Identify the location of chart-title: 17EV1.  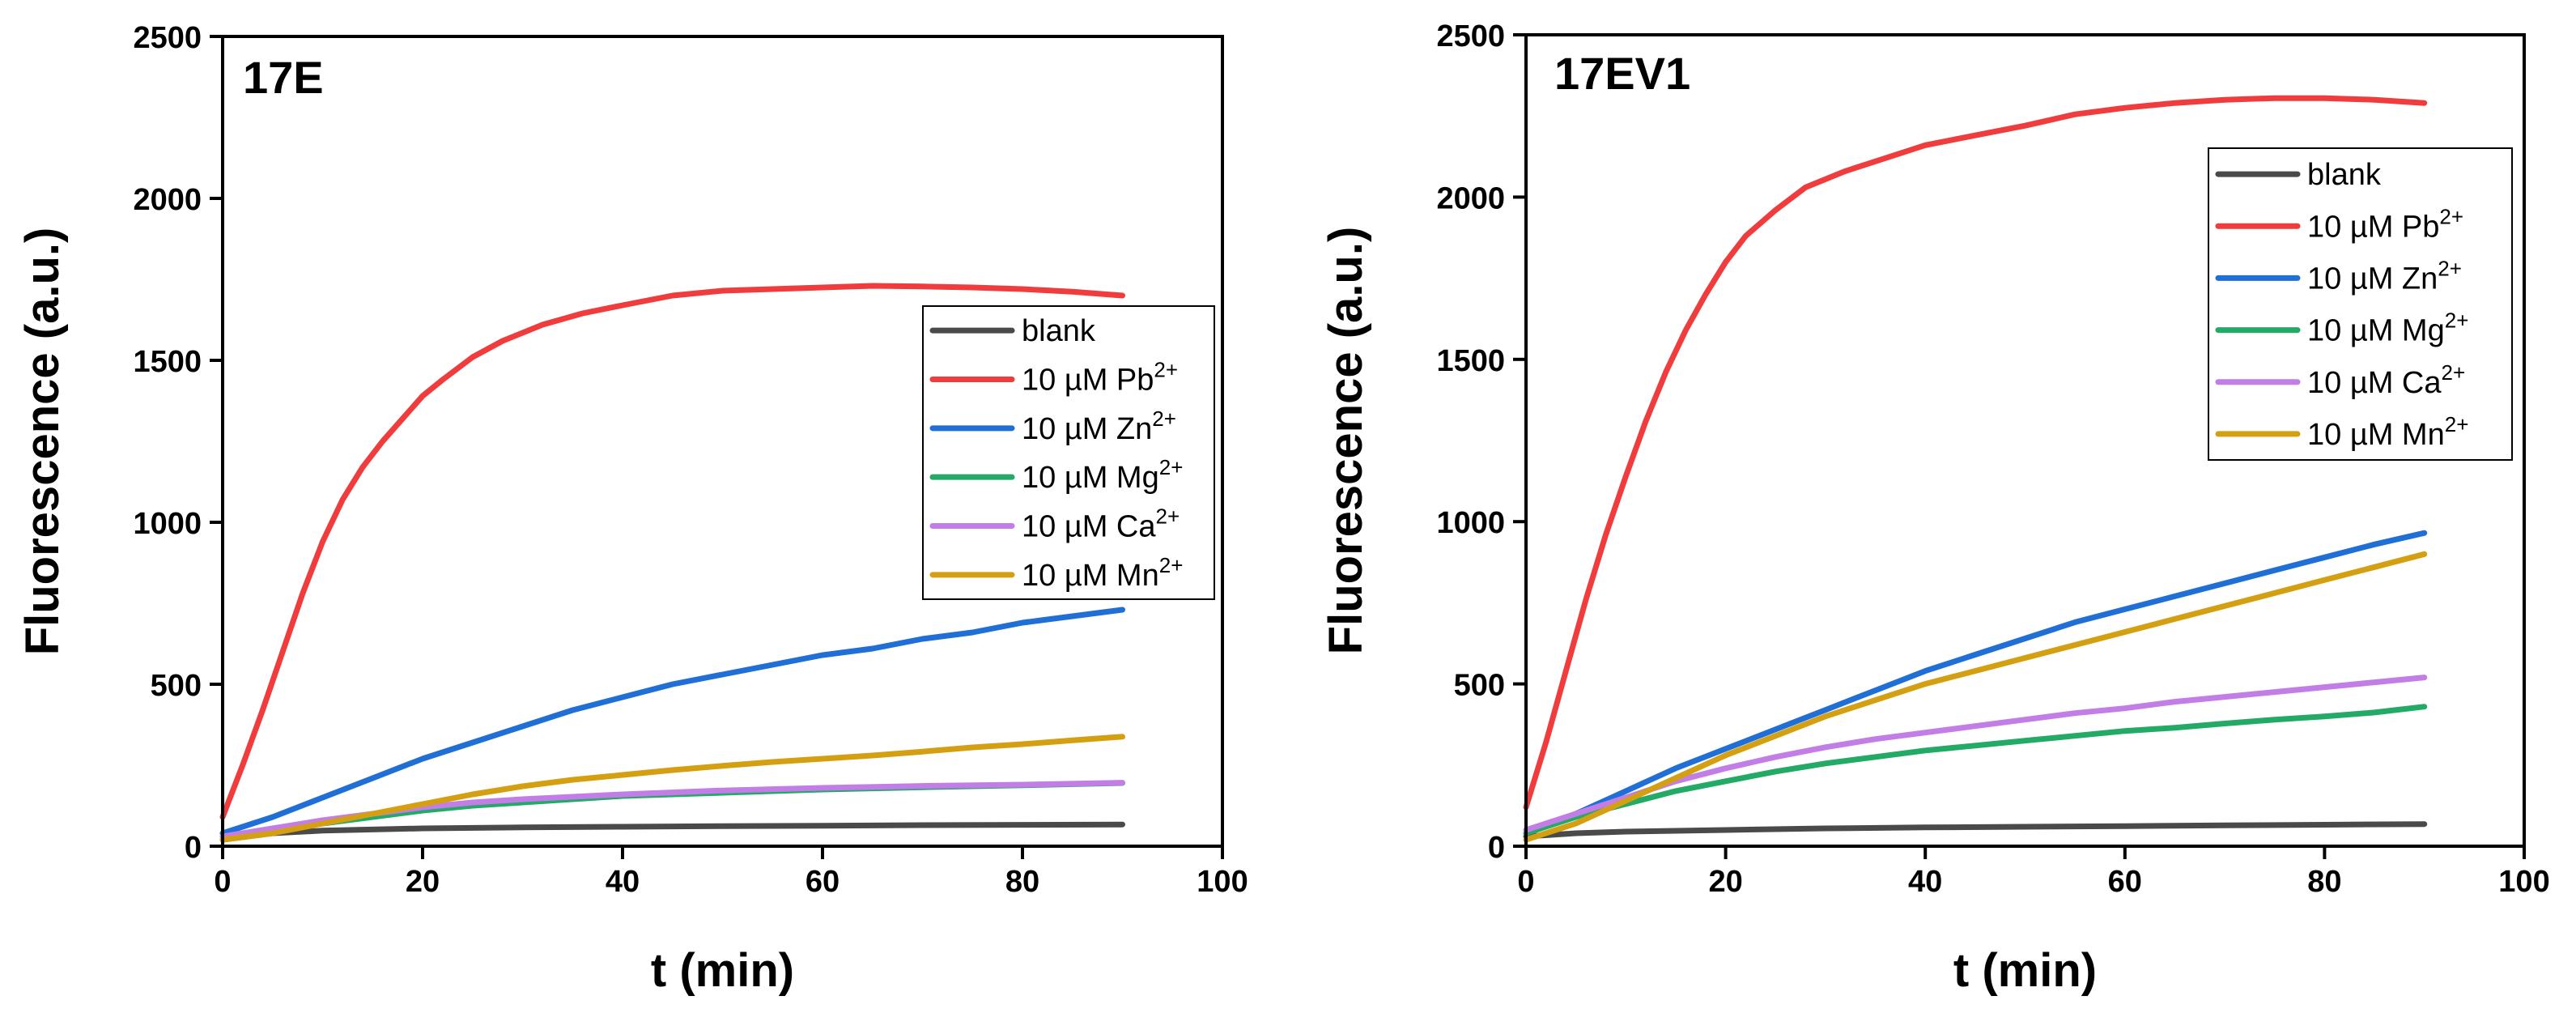
(1622, 73).